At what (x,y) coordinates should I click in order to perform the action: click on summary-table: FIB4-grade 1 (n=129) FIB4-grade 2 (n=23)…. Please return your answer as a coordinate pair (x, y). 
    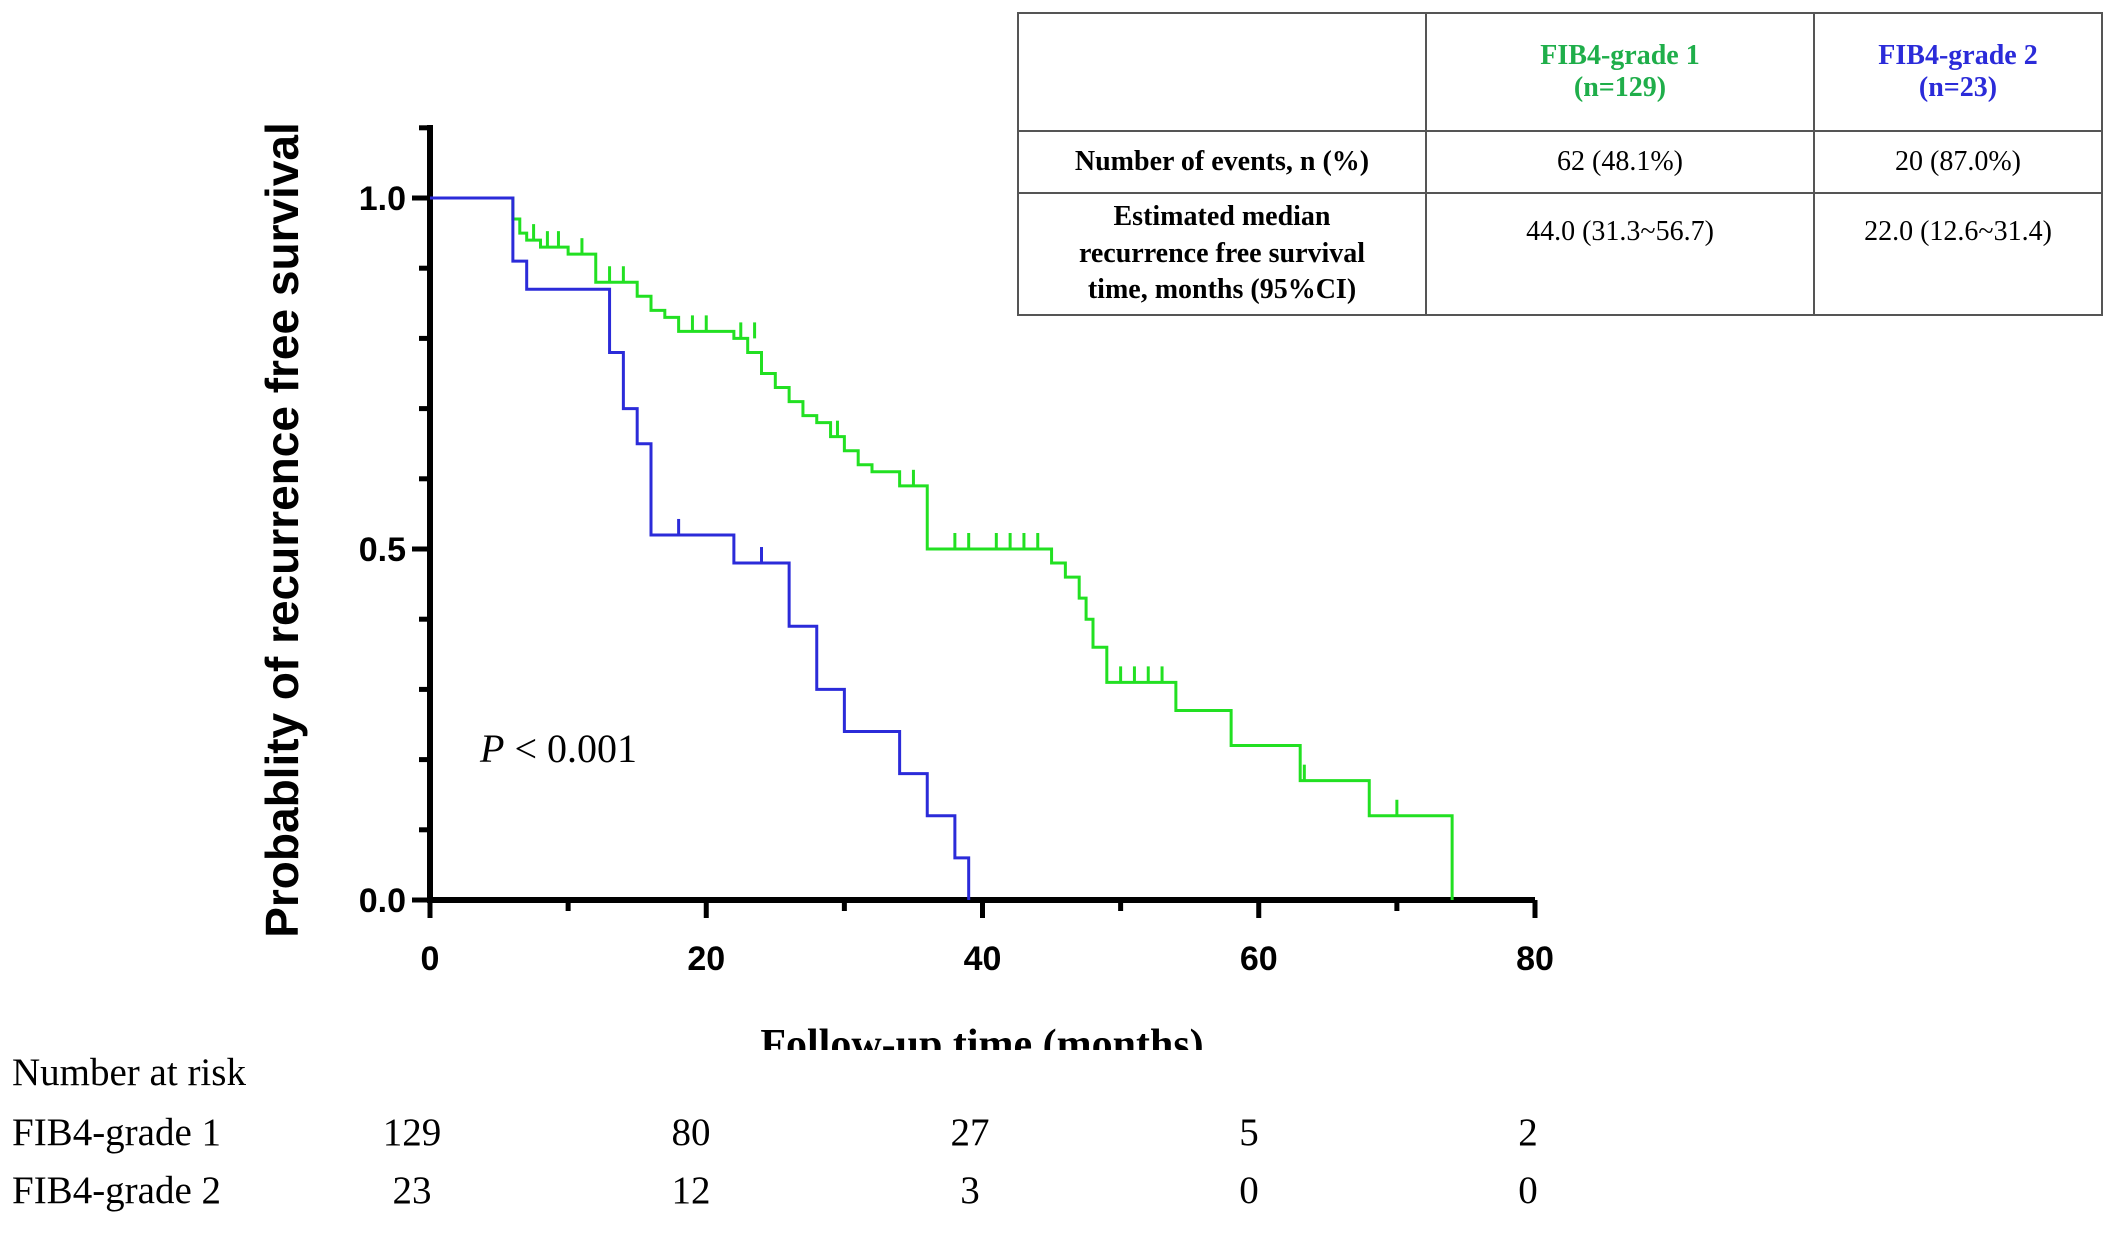
    Looking at the image, I should click on (1560, 164).